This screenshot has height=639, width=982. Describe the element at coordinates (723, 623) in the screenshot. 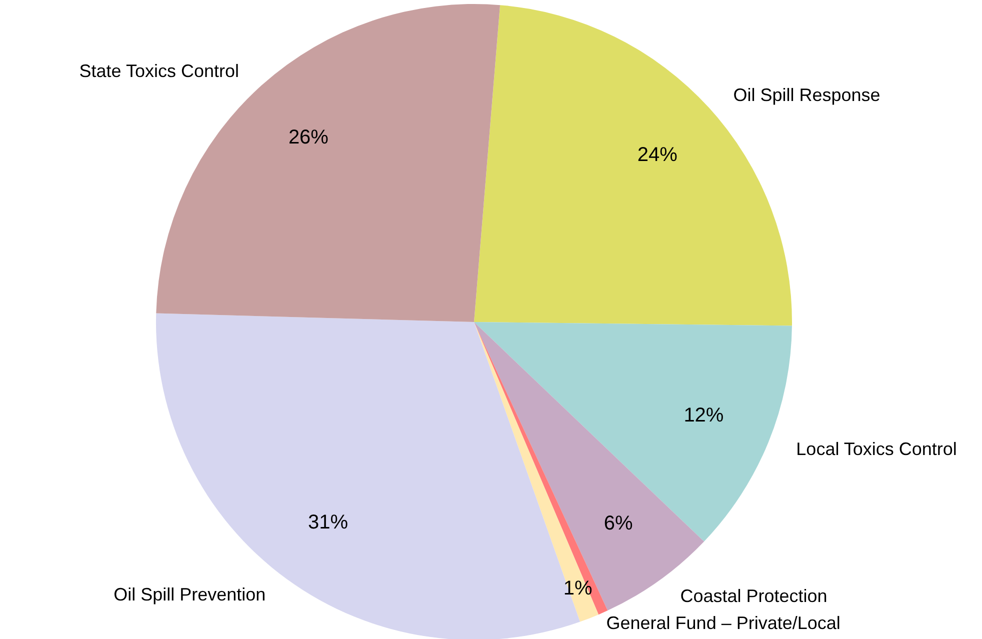

I see `slice-label: General Fund – Private/Local` at that location.